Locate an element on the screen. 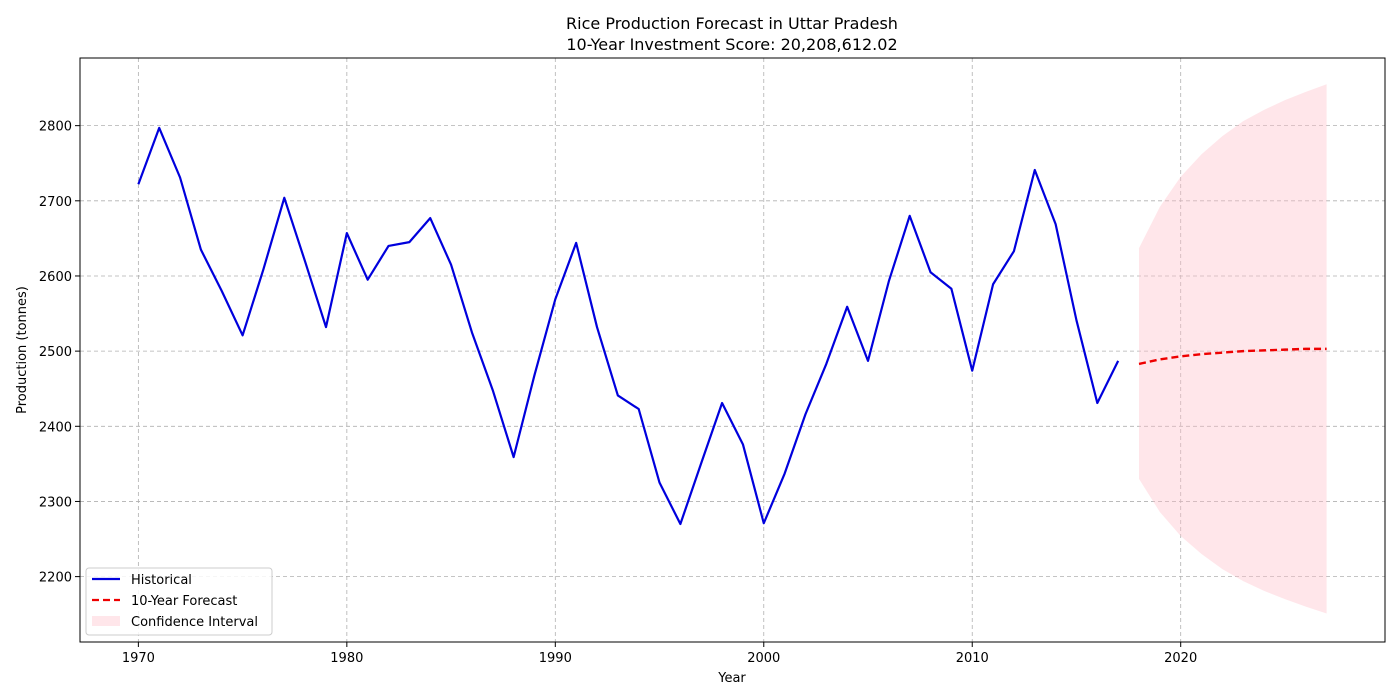  y-tick-label: 2200 is located at coordinates (55, 578).